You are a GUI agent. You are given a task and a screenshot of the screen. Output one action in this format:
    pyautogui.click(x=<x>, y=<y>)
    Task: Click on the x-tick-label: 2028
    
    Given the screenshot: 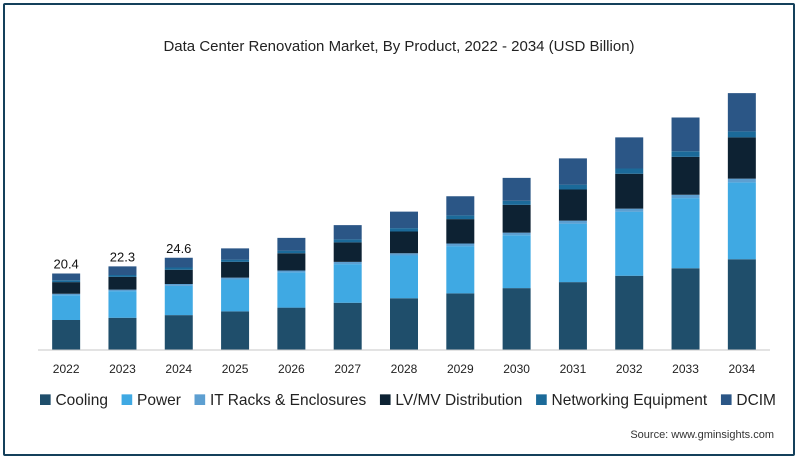 What is the action you would take?
    pyautogui.click(x=404, y=369)
    